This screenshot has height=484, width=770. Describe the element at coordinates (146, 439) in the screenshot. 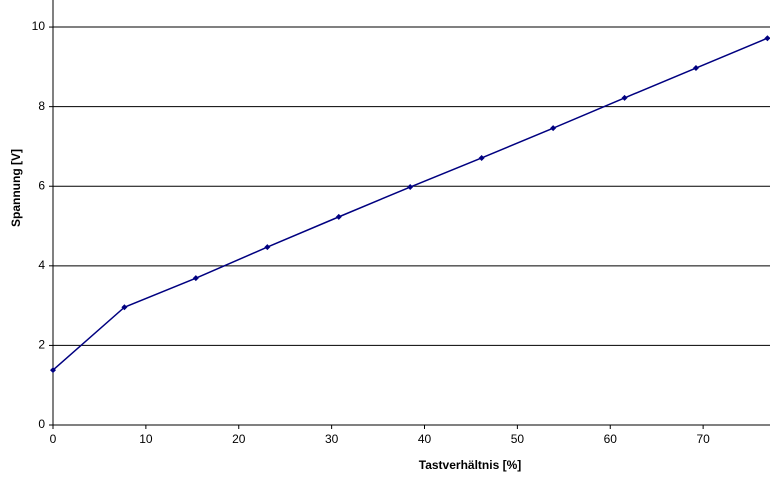

I see `x-tick-label: 10` at that location.